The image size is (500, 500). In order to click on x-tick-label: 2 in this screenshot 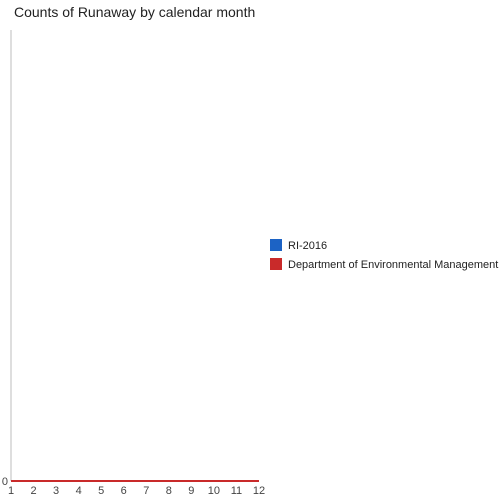, I will do `click(33, 491)`.